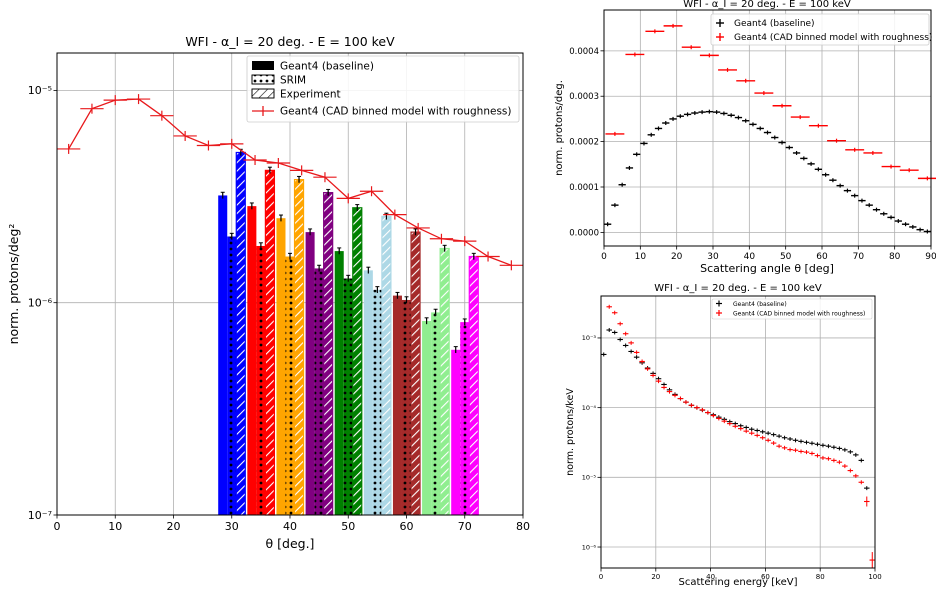 The image size is (936, 589). Describe the element at coordinates (774, 24) in the screenshot. I see `tr-legend-label-baseline: Geant4 (baseline)` at that location.